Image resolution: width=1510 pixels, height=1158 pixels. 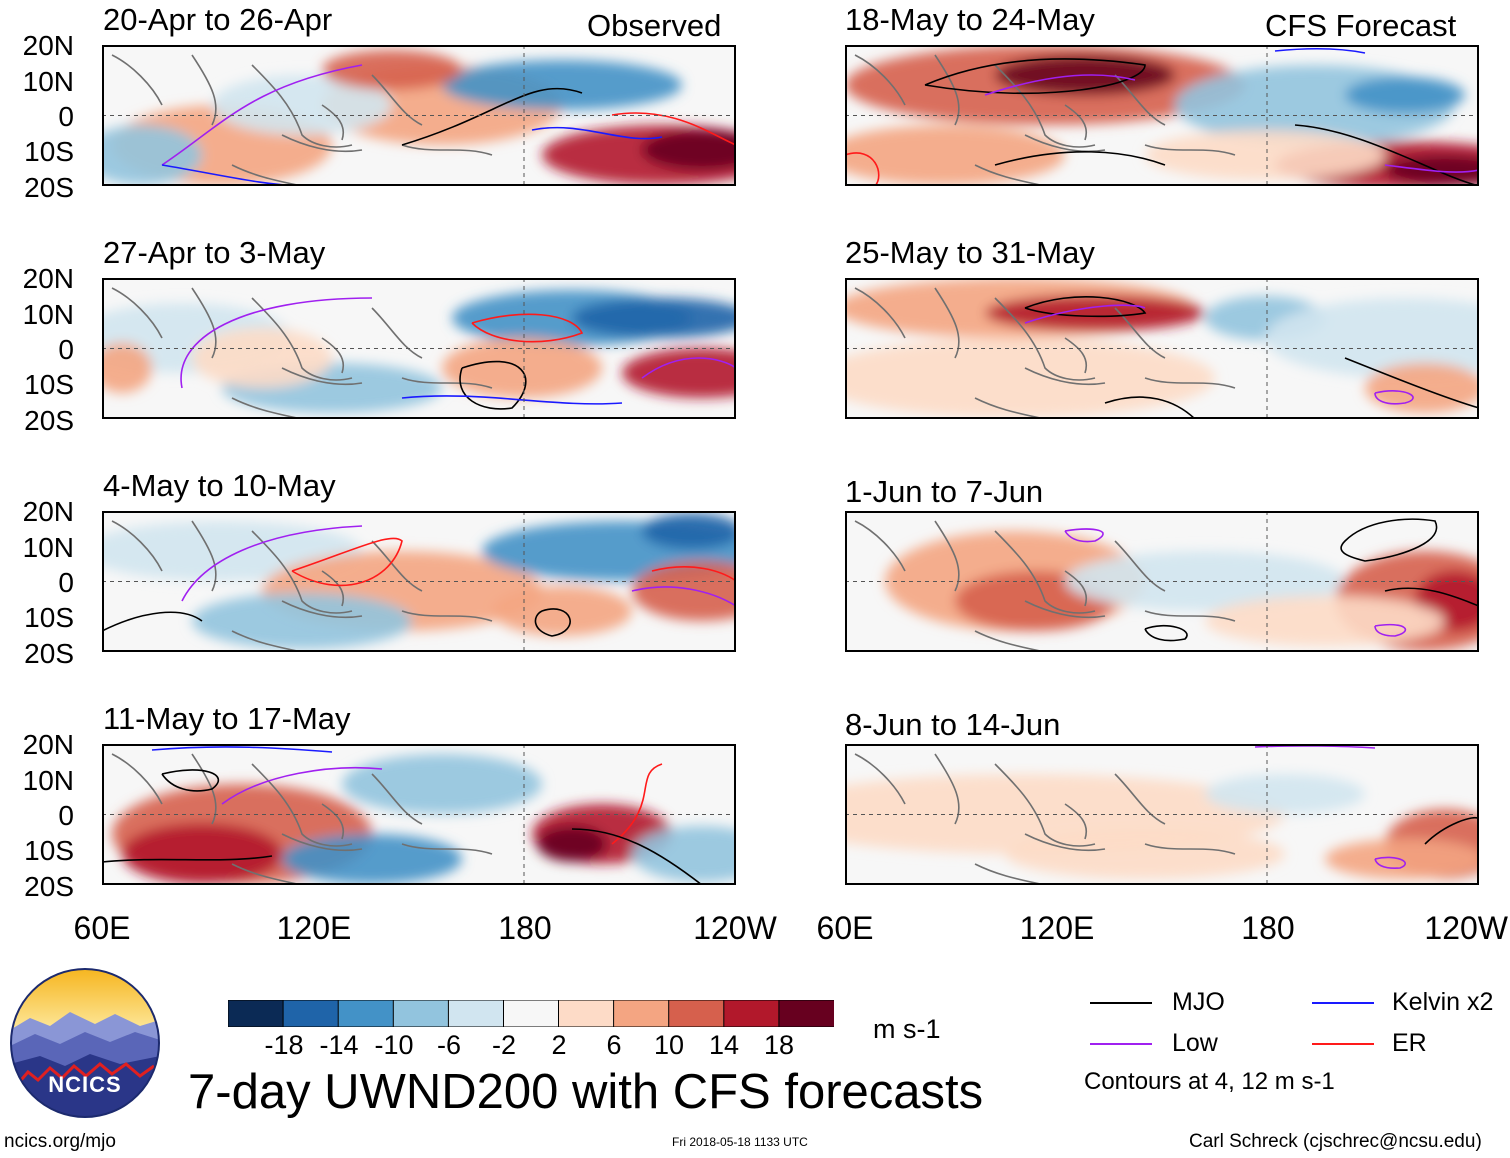 What do you see at coordinates (1409, 1043) in the screenshot?
I see `legend-label-er: ER` at bounding box center [1409, 1043].